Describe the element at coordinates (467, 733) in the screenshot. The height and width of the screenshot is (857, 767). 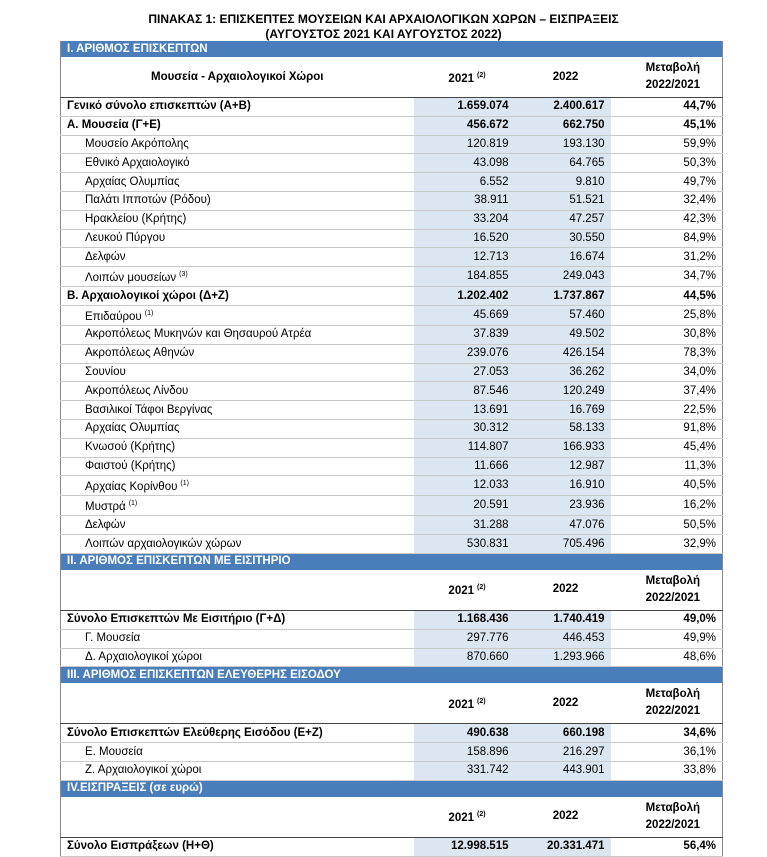
I see `value-2021: 490.638` at that location.